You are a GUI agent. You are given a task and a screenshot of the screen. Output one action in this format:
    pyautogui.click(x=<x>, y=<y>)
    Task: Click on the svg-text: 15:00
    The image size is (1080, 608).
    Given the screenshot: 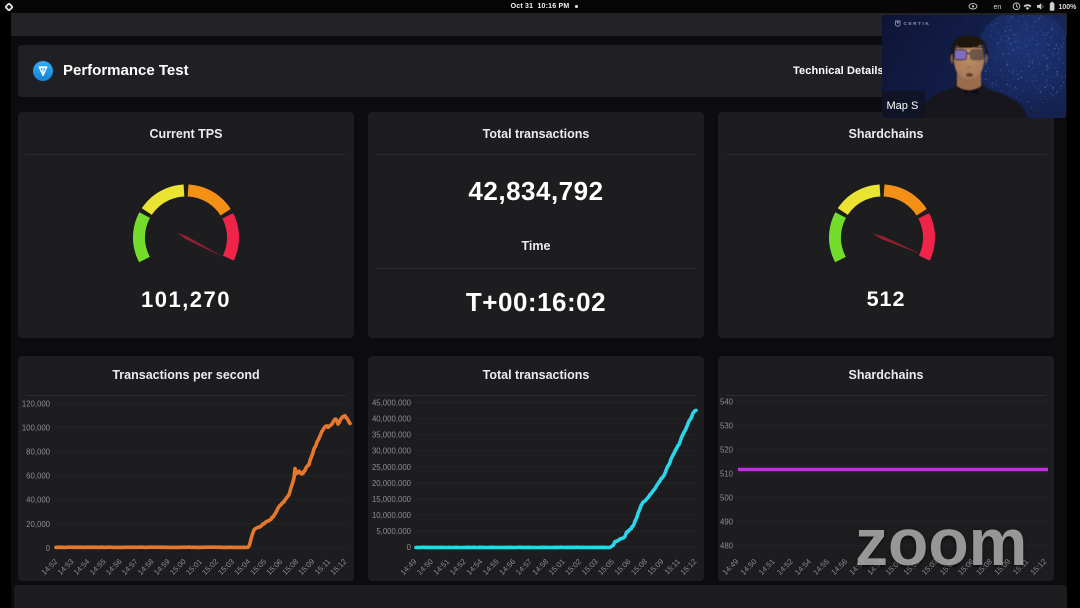 What is the action you would take?
    pyautogui.click(x=178, y=567)
    